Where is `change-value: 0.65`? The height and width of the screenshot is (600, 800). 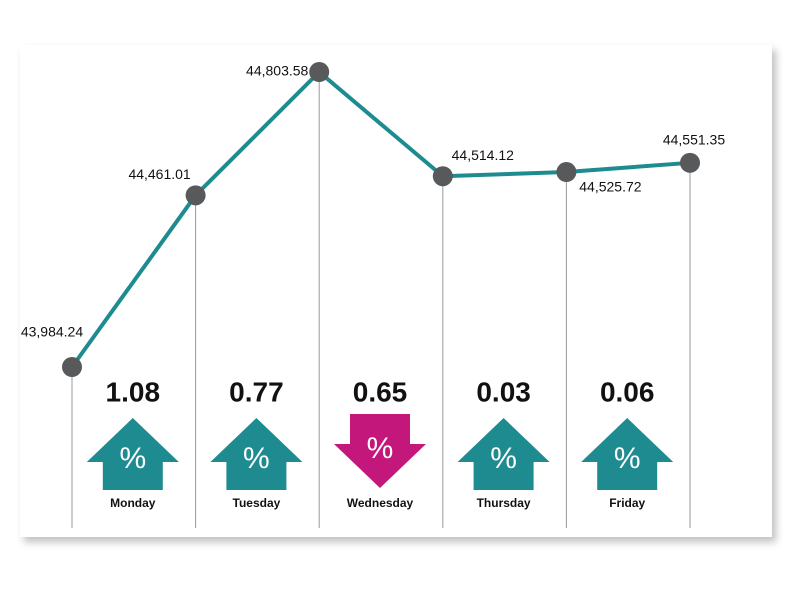 change-value: 0.65 is located at coordinates (380, 391).